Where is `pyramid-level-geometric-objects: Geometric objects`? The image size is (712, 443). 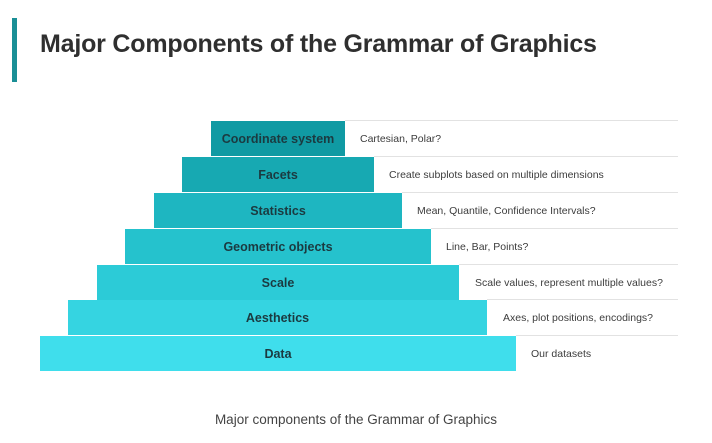
pyramid-level-geometric-objects: Geometric objects is located at coordinates (278, 246).